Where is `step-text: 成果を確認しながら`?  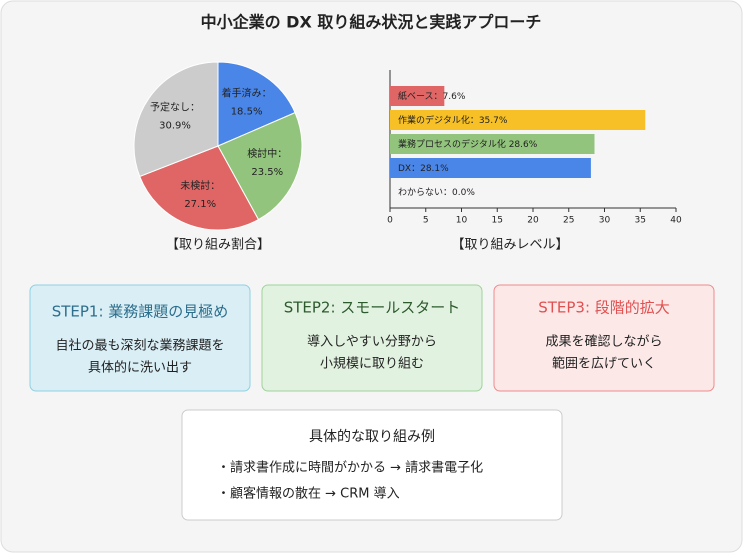
step-text: 成果を確認しながら is located at coordinates (603, 342).